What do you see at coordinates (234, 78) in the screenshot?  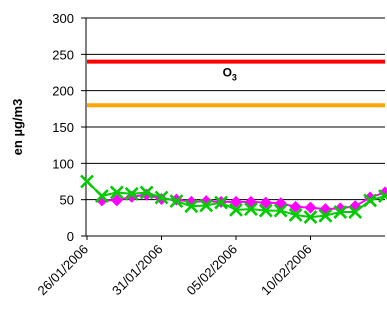 I see `ozone-annotation-subscript: 3` at bounding box center [234, 78].